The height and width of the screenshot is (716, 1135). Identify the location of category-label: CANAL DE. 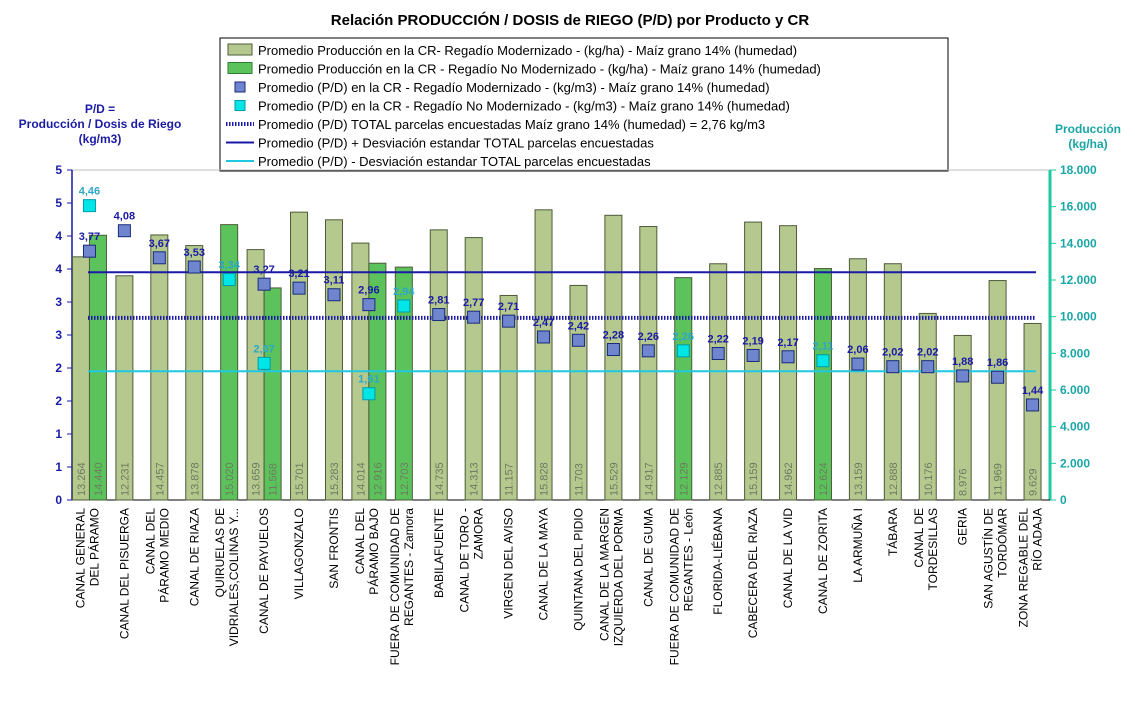
(919, 538).